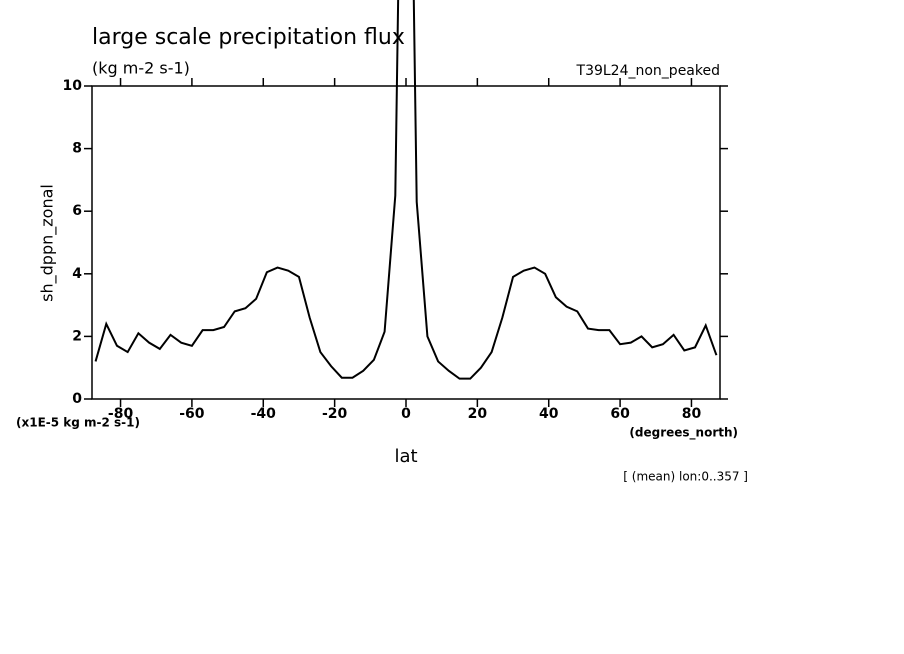 The width and height of the screenshot is (904, 654). I want to click on y-tick-label: 8, so click(77, 149).